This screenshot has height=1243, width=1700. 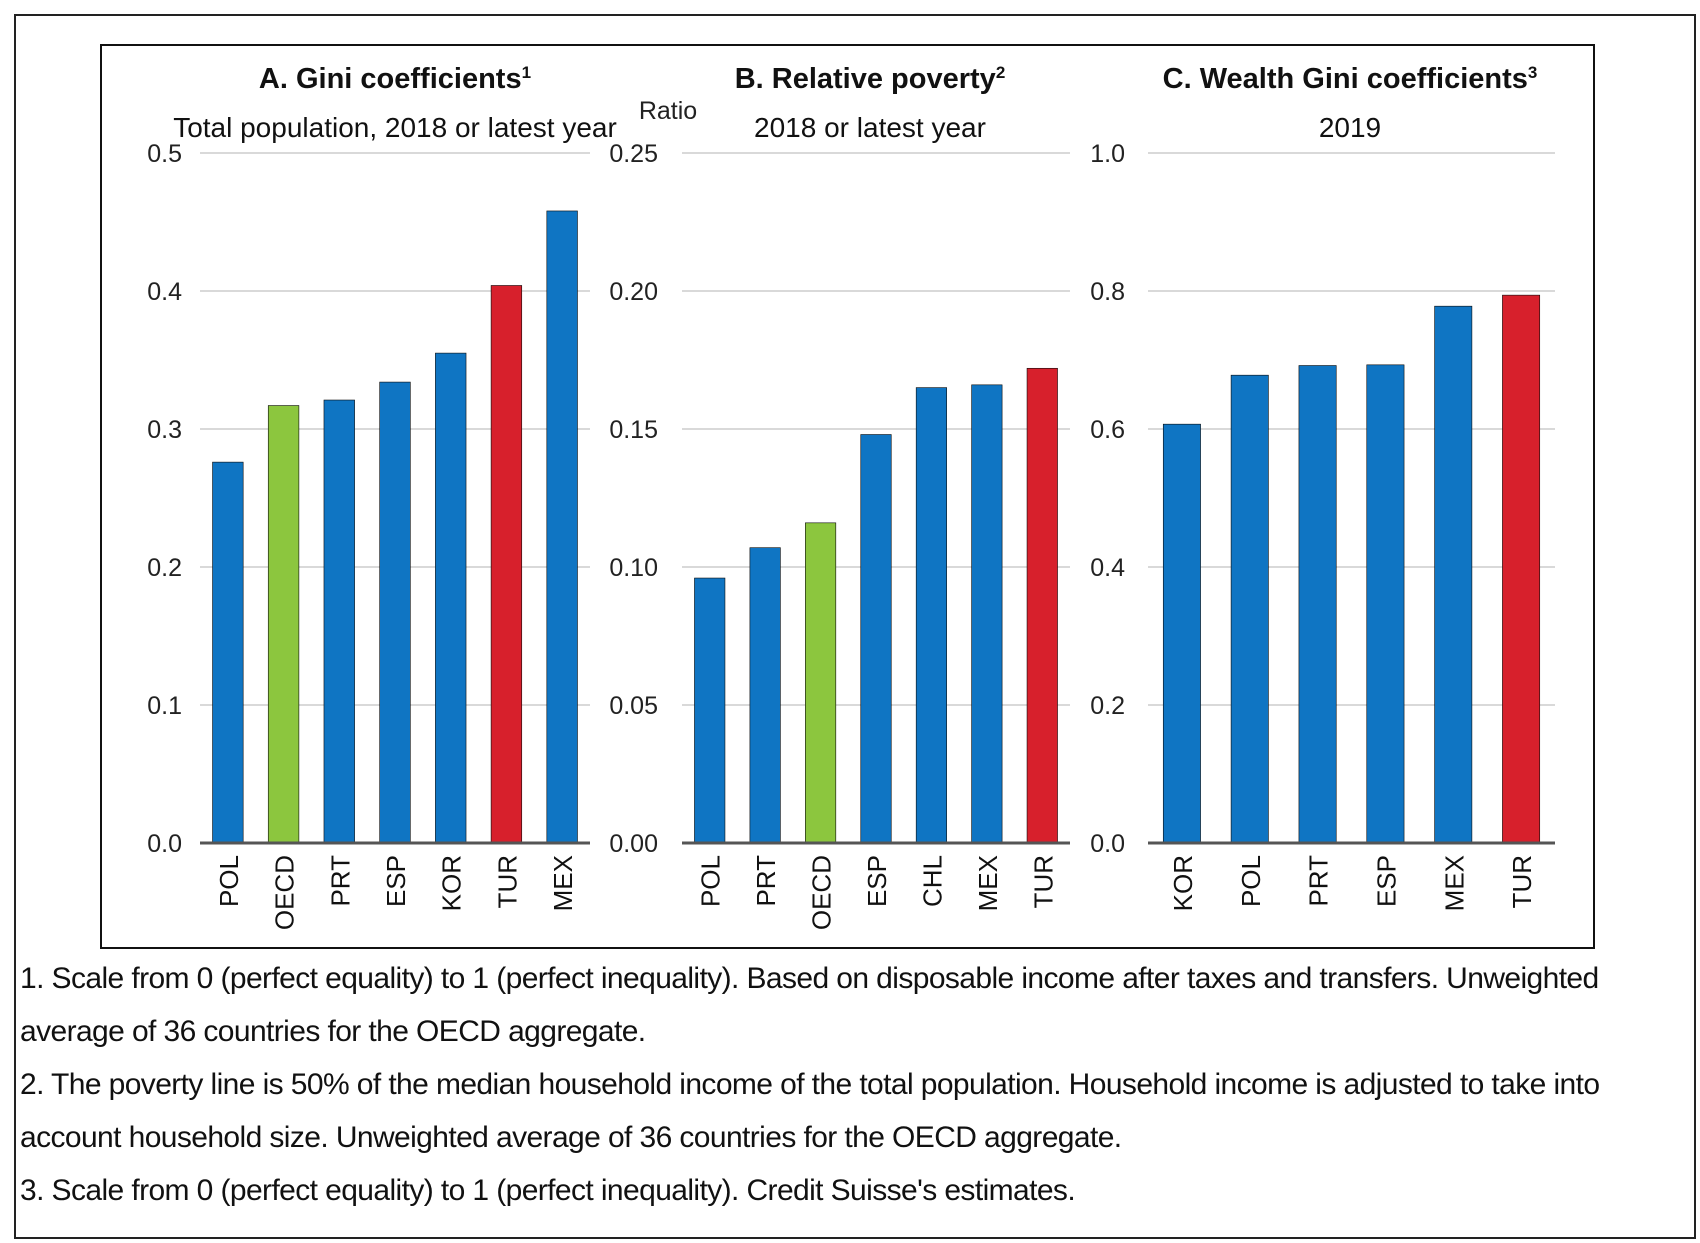 What do you see at coordinates (164, 430) in the screenshot?
I see `y-tick-label: 0.3` at bounding box center [164, 430].